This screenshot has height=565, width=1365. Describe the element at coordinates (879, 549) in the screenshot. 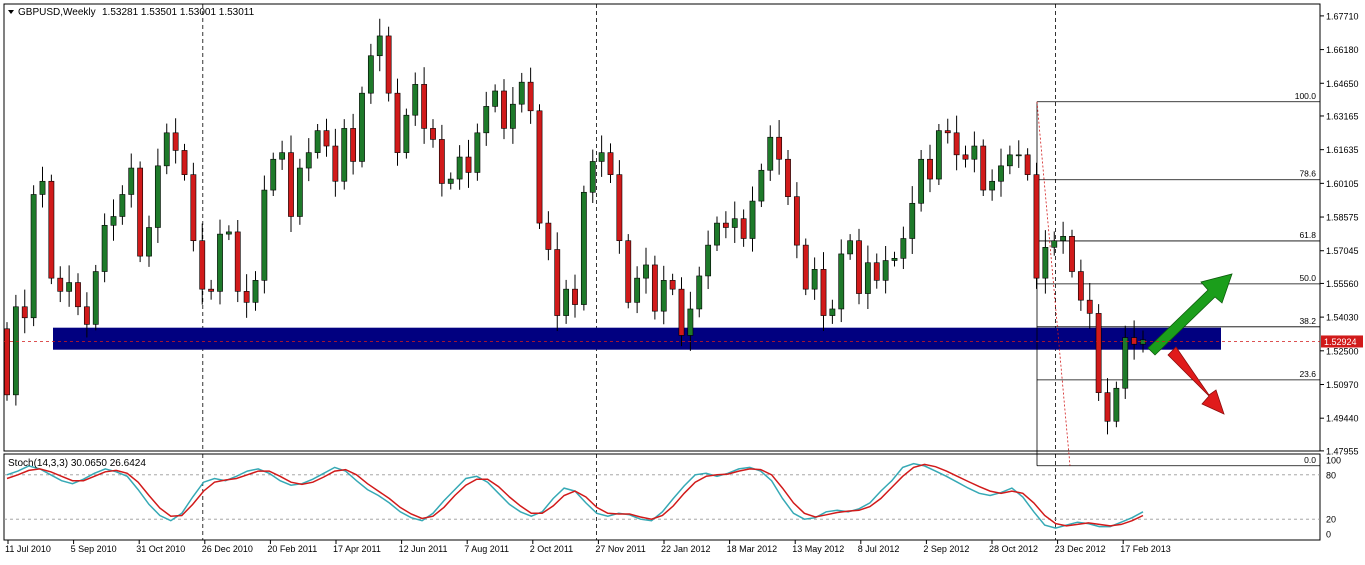

I see `time-tick-label: 8 Jul 2012` at that location.